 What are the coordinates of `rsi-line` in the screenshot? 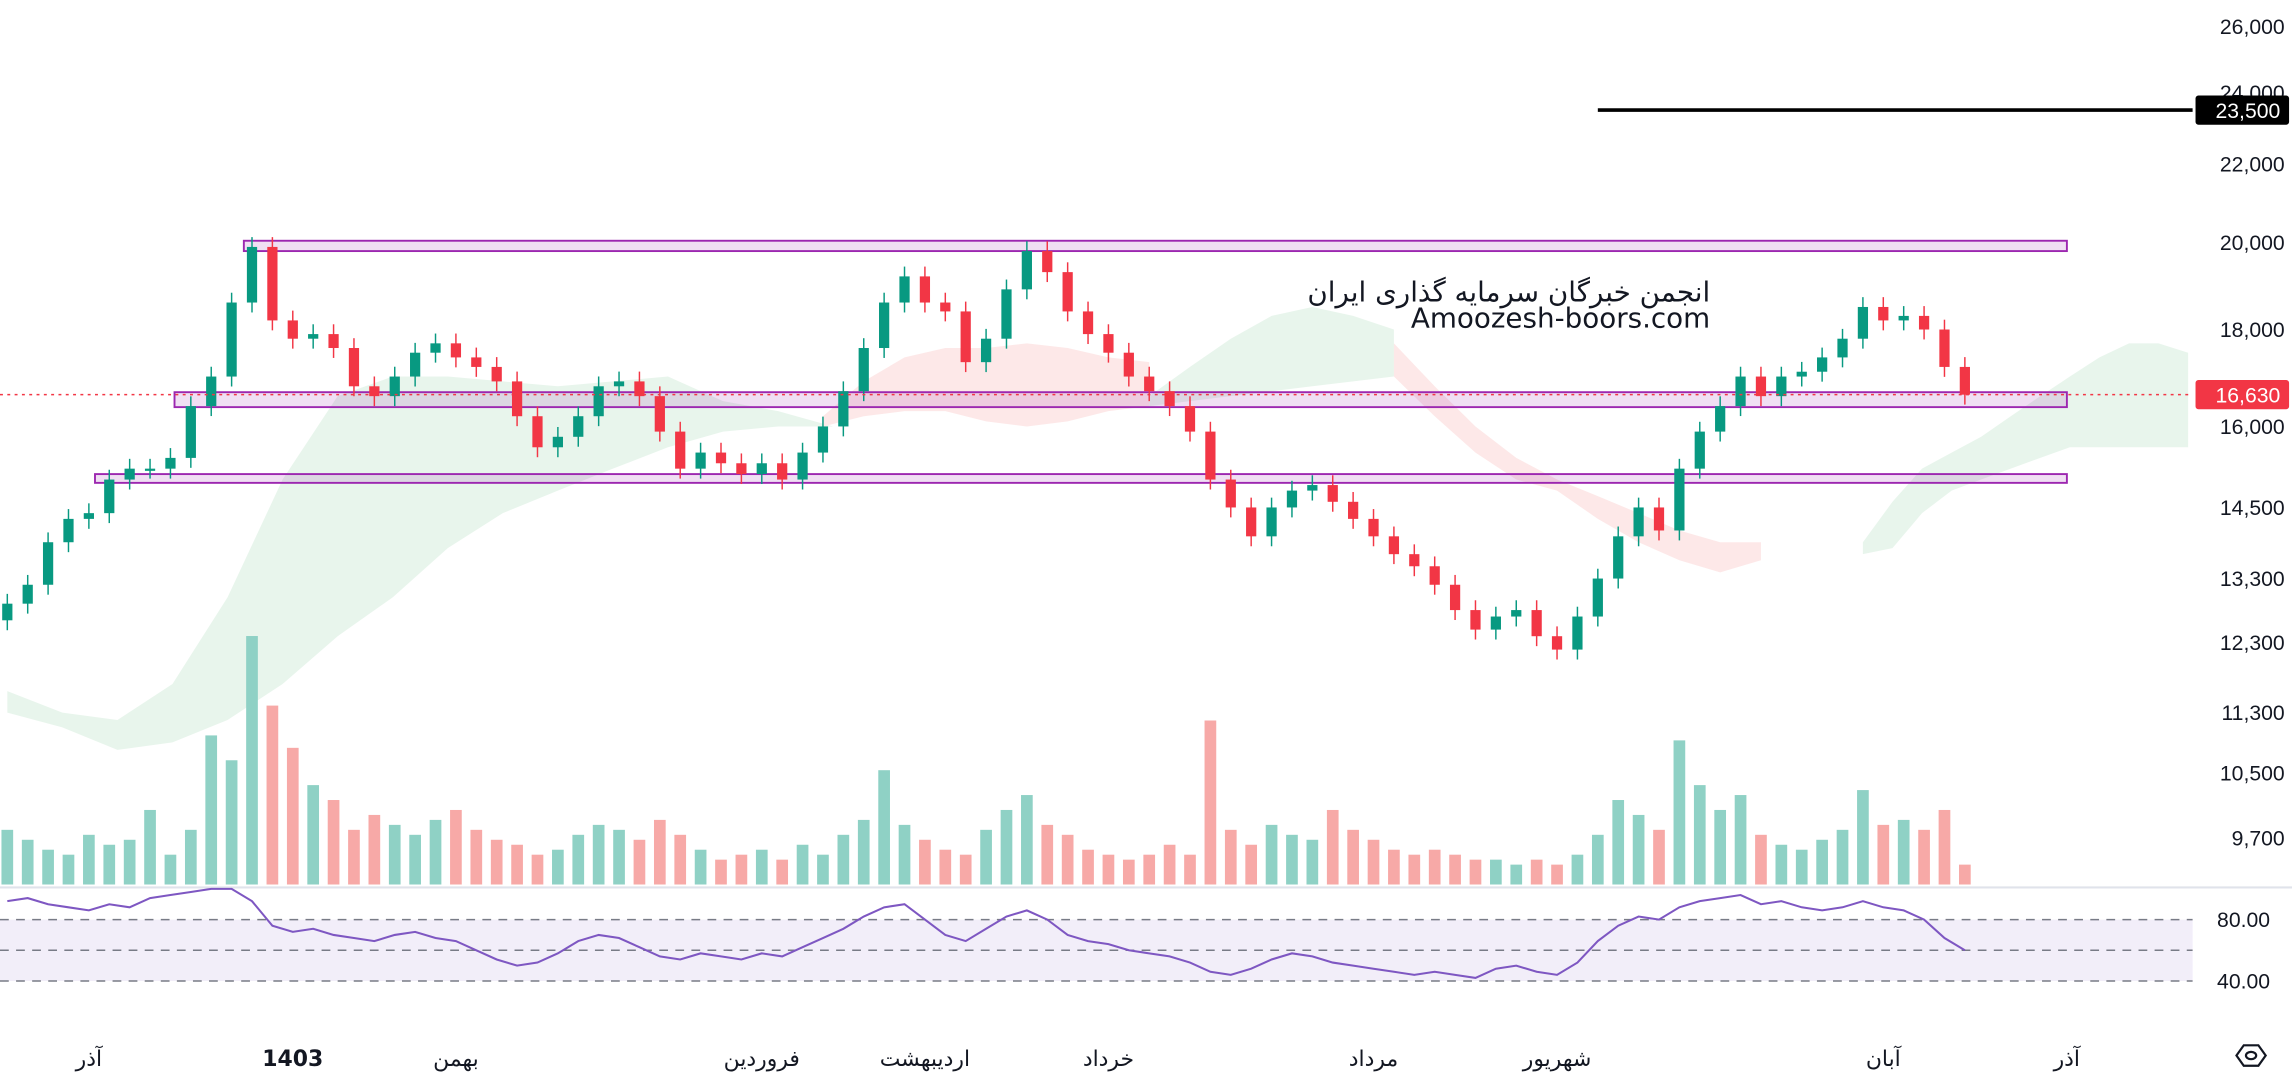 It's located at (986, 933).